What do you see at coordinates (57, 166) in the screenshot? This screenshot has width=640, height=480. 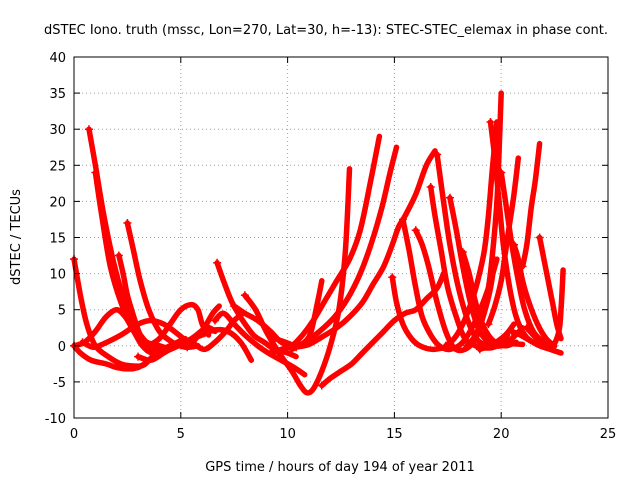 I see `y-tick-label: 25` at bounding box center [57, 166].